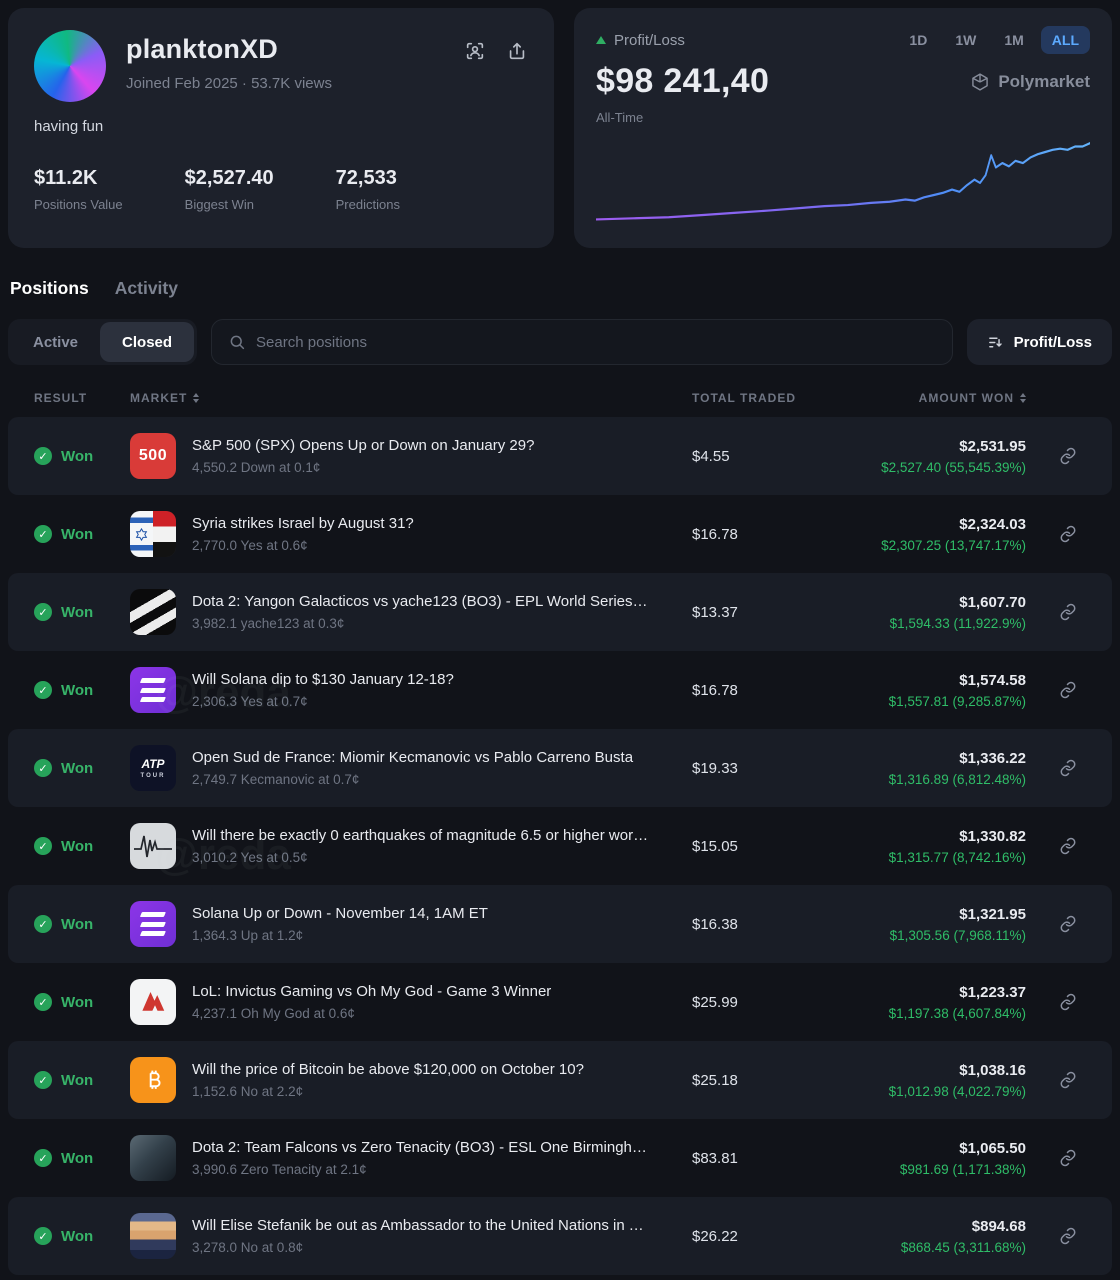 Image resolution: width=1120 pixels, height=1280 pixels. Describe the element at coordinates (153, 612) in the screenshot. I see `stripes-icon` at that location.